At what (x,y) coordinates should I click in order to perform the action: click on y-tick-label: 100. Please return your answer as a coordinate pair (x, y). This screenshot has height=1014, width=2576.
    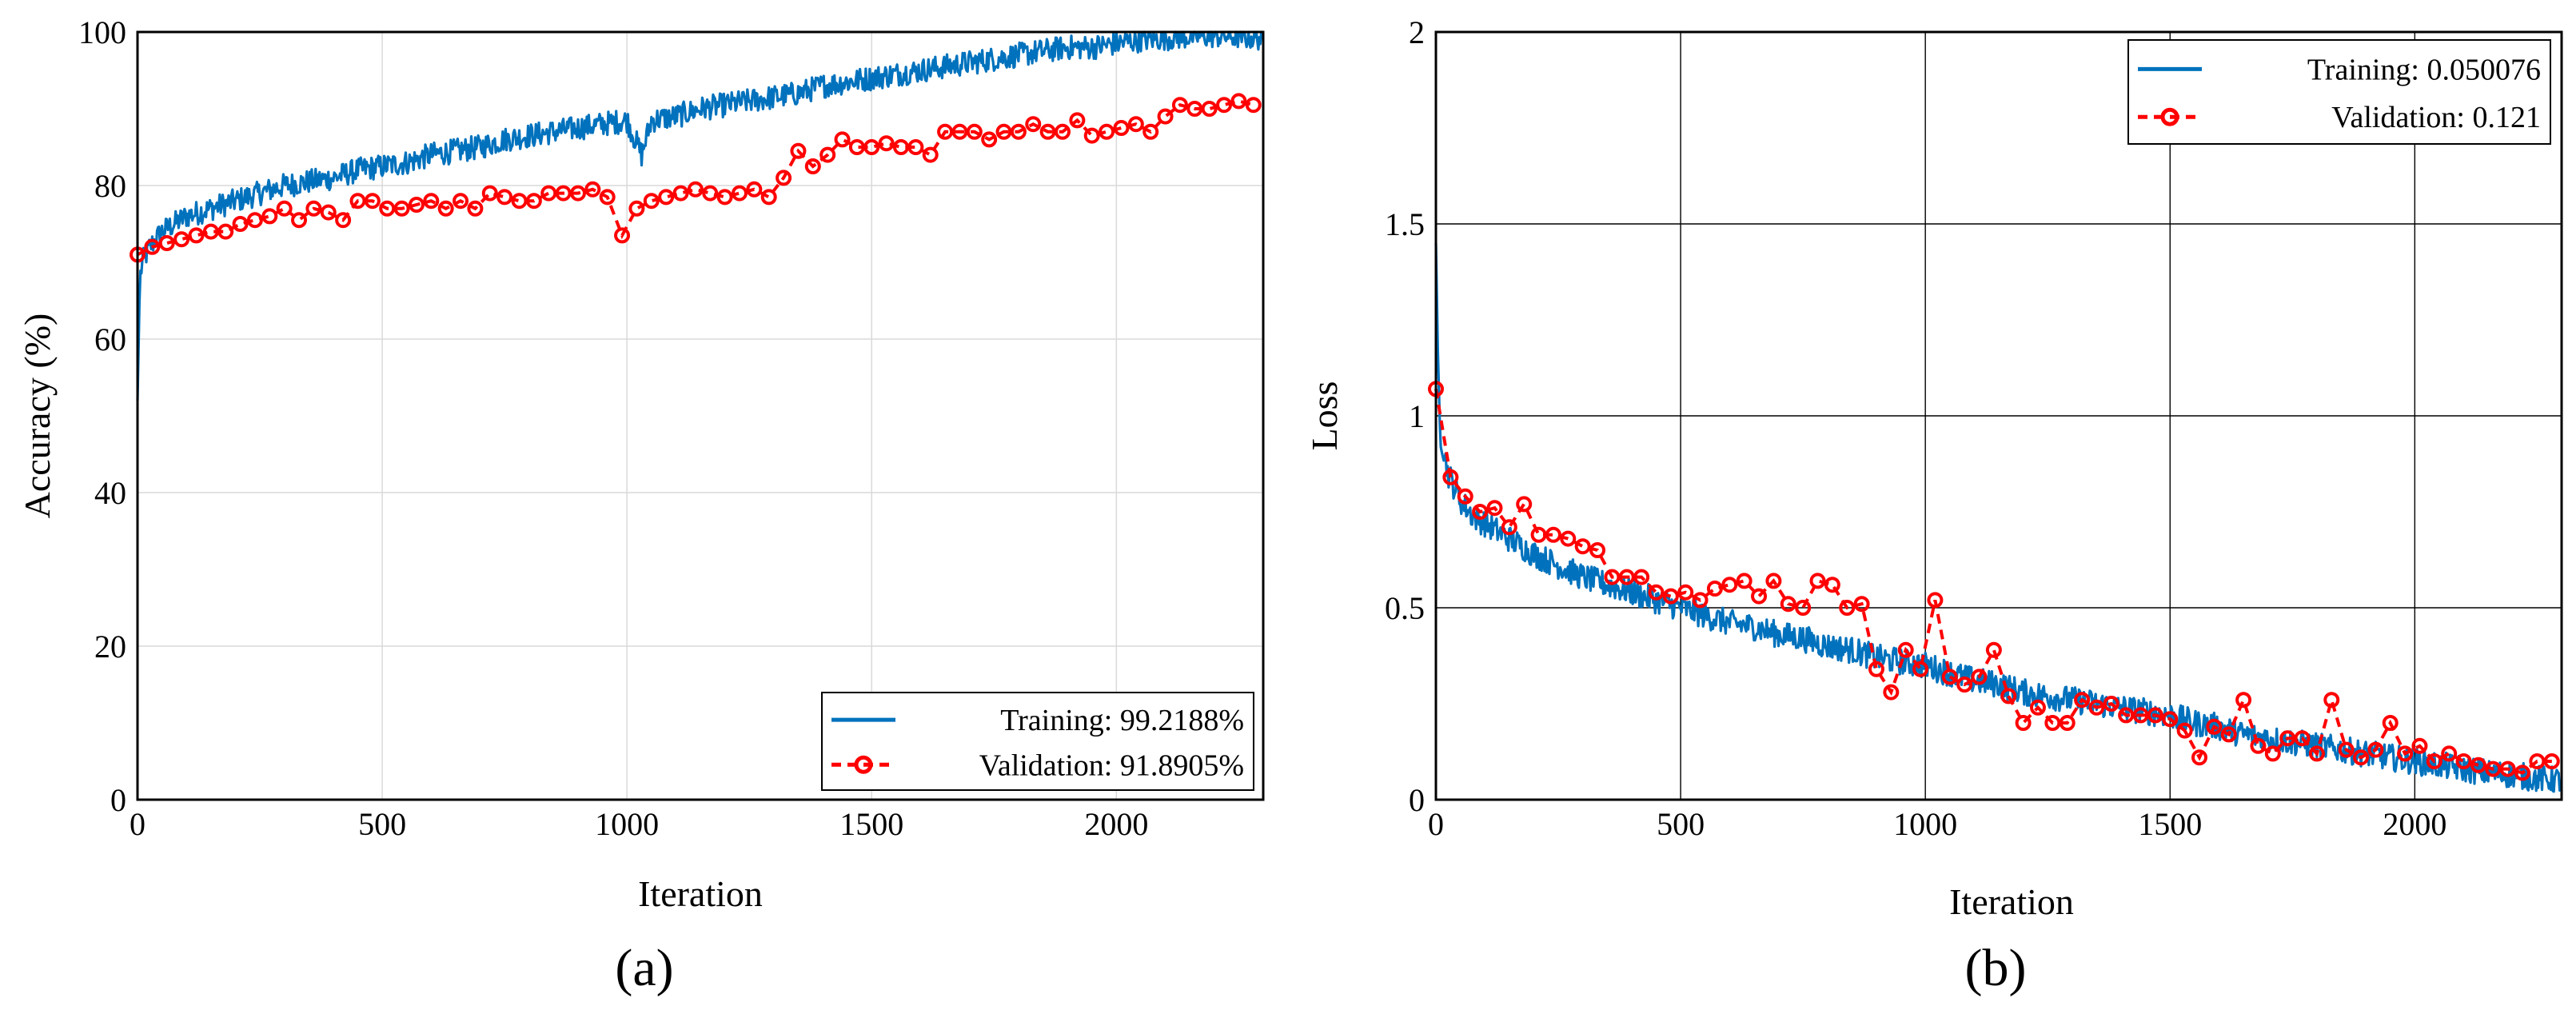
    Looking at the image, I should click on (102, 32).